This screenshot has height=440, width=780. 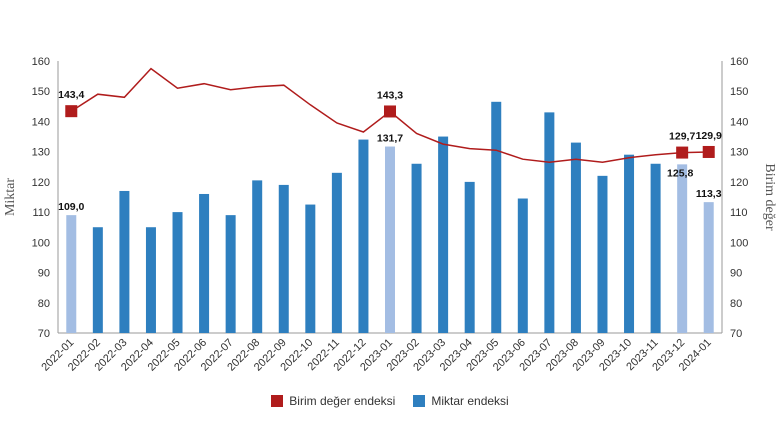 I want to click on y-tick-label: 140, so click(x=41, y=122).